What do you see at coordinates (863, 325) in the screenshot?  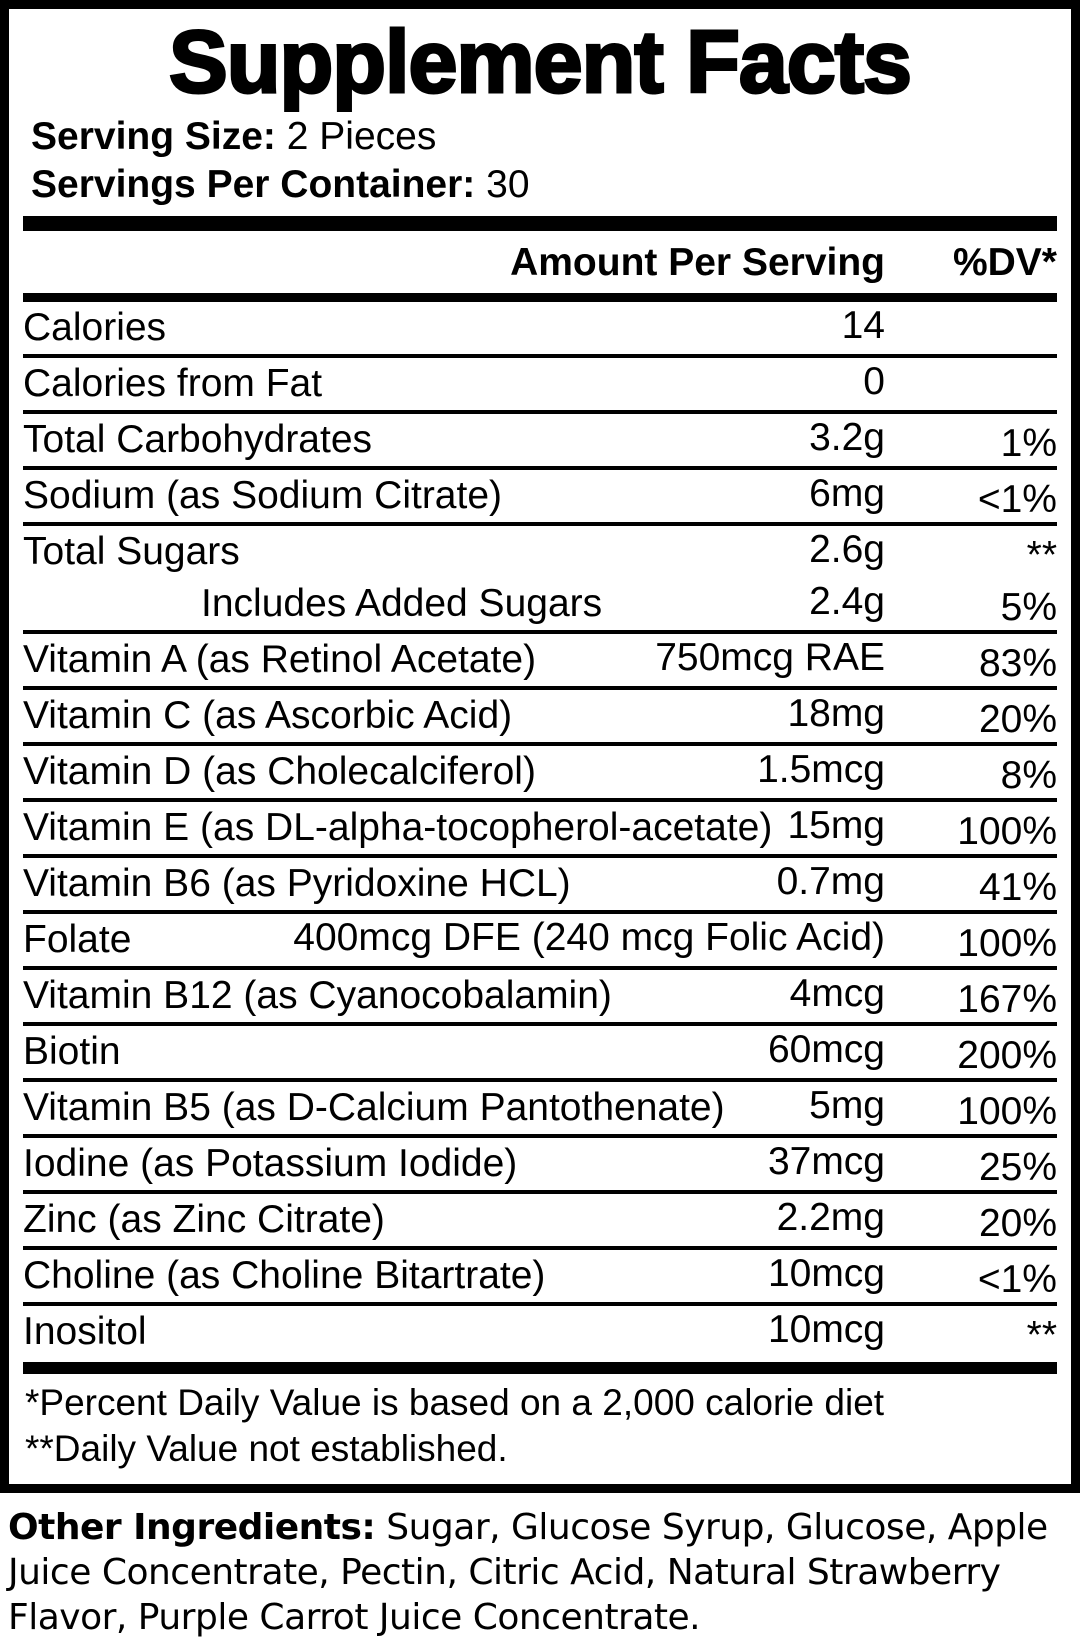 I see `nutrient-amount: 14` at bounding box center [863, 325].